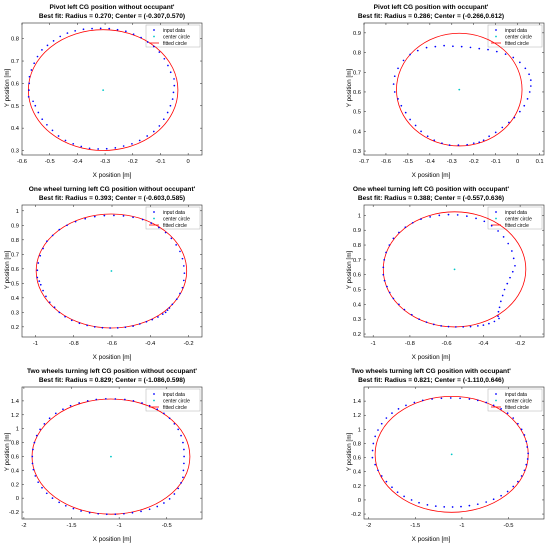 This screenshot has width=550, height=550. What do you see at coordinates (357, 34) in the screenshot?
I see `y-tick-label: 0.9` at bounding box center [357, 34].